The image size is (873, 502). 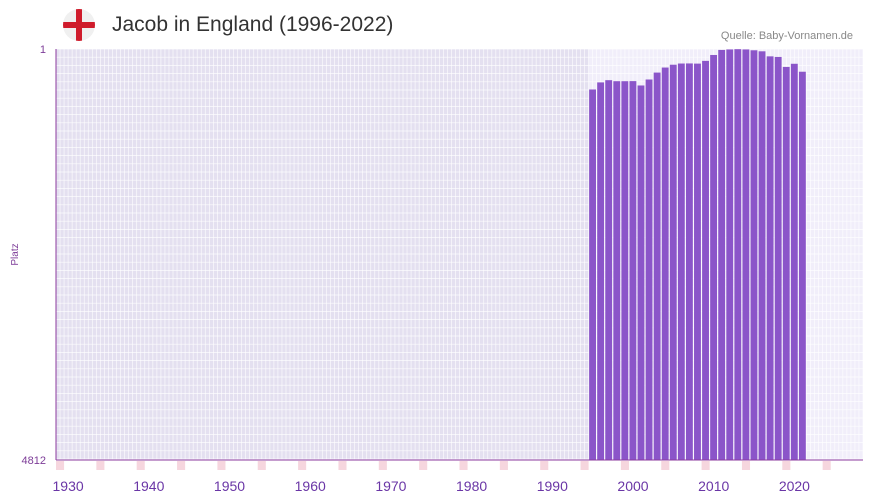 I want to click on x-tick-1940: 1940, so click(x=148, y=486).